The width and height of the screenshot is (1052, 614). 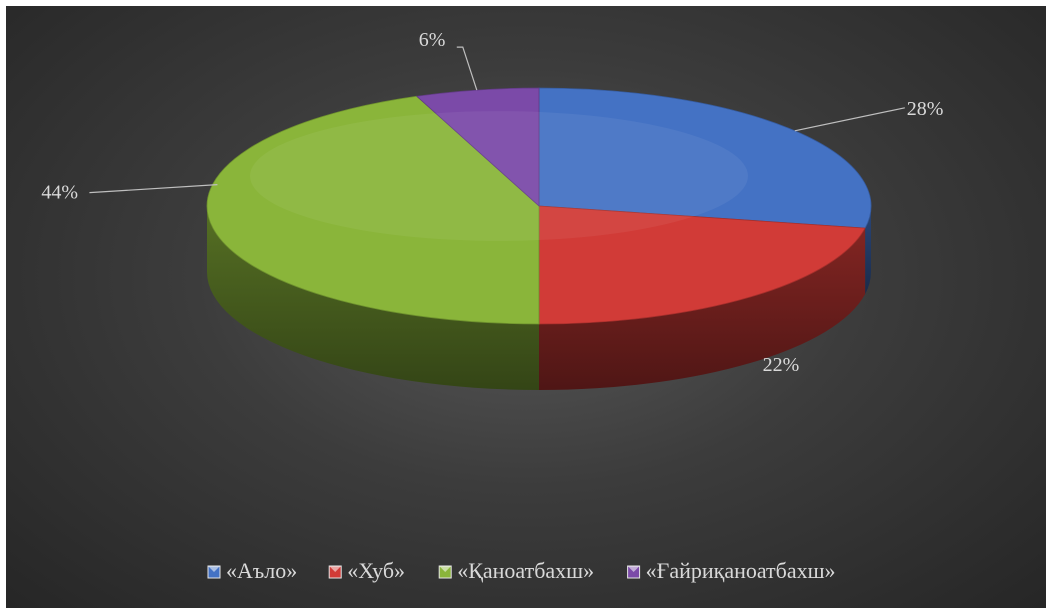 I want to click on data-label-қаноатбахш: 44%, so click(x=59, y=193).